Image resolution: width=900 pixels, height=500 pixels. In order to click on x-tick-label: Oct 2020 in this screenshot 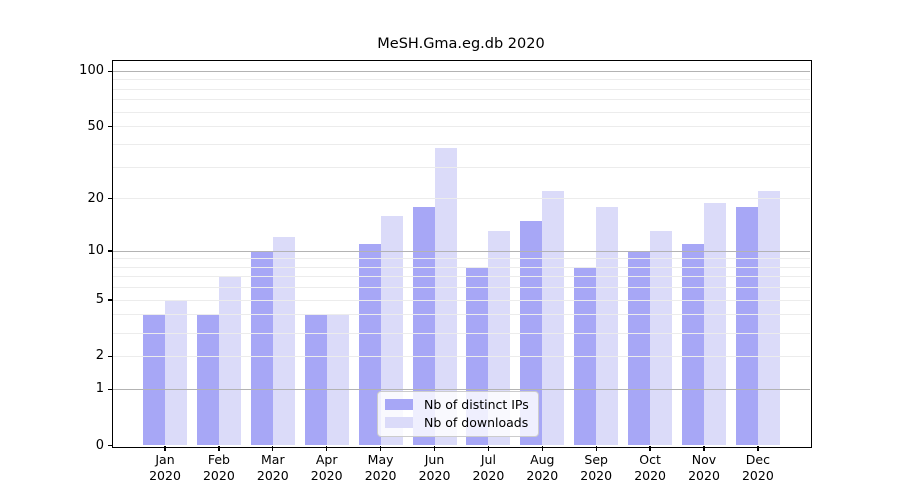, I will do `click(650, 467)`.